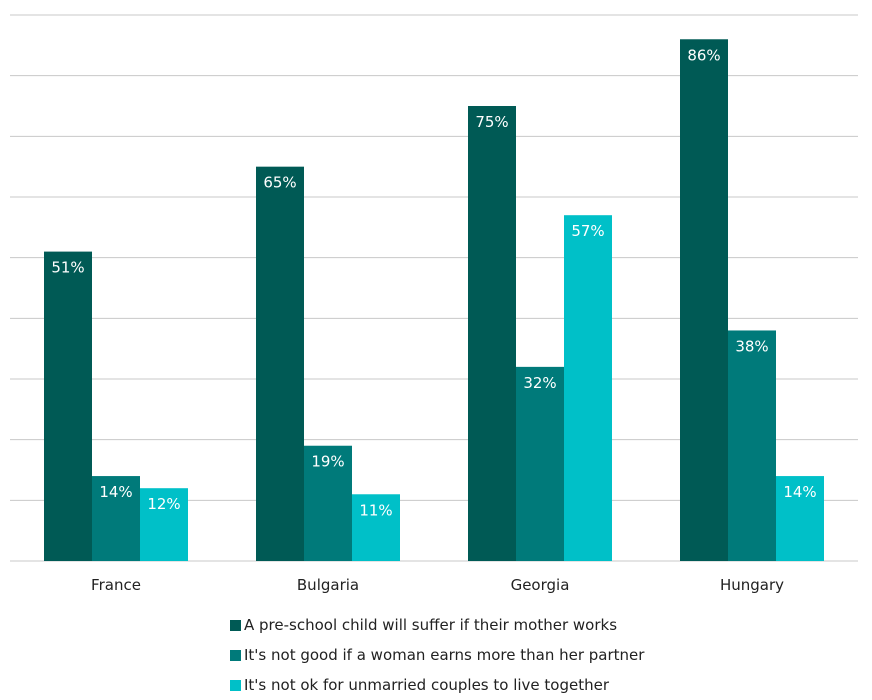 The height and width of the screenshot is (700, 872). I want to click on data-label: 86%, so click(703, 55).